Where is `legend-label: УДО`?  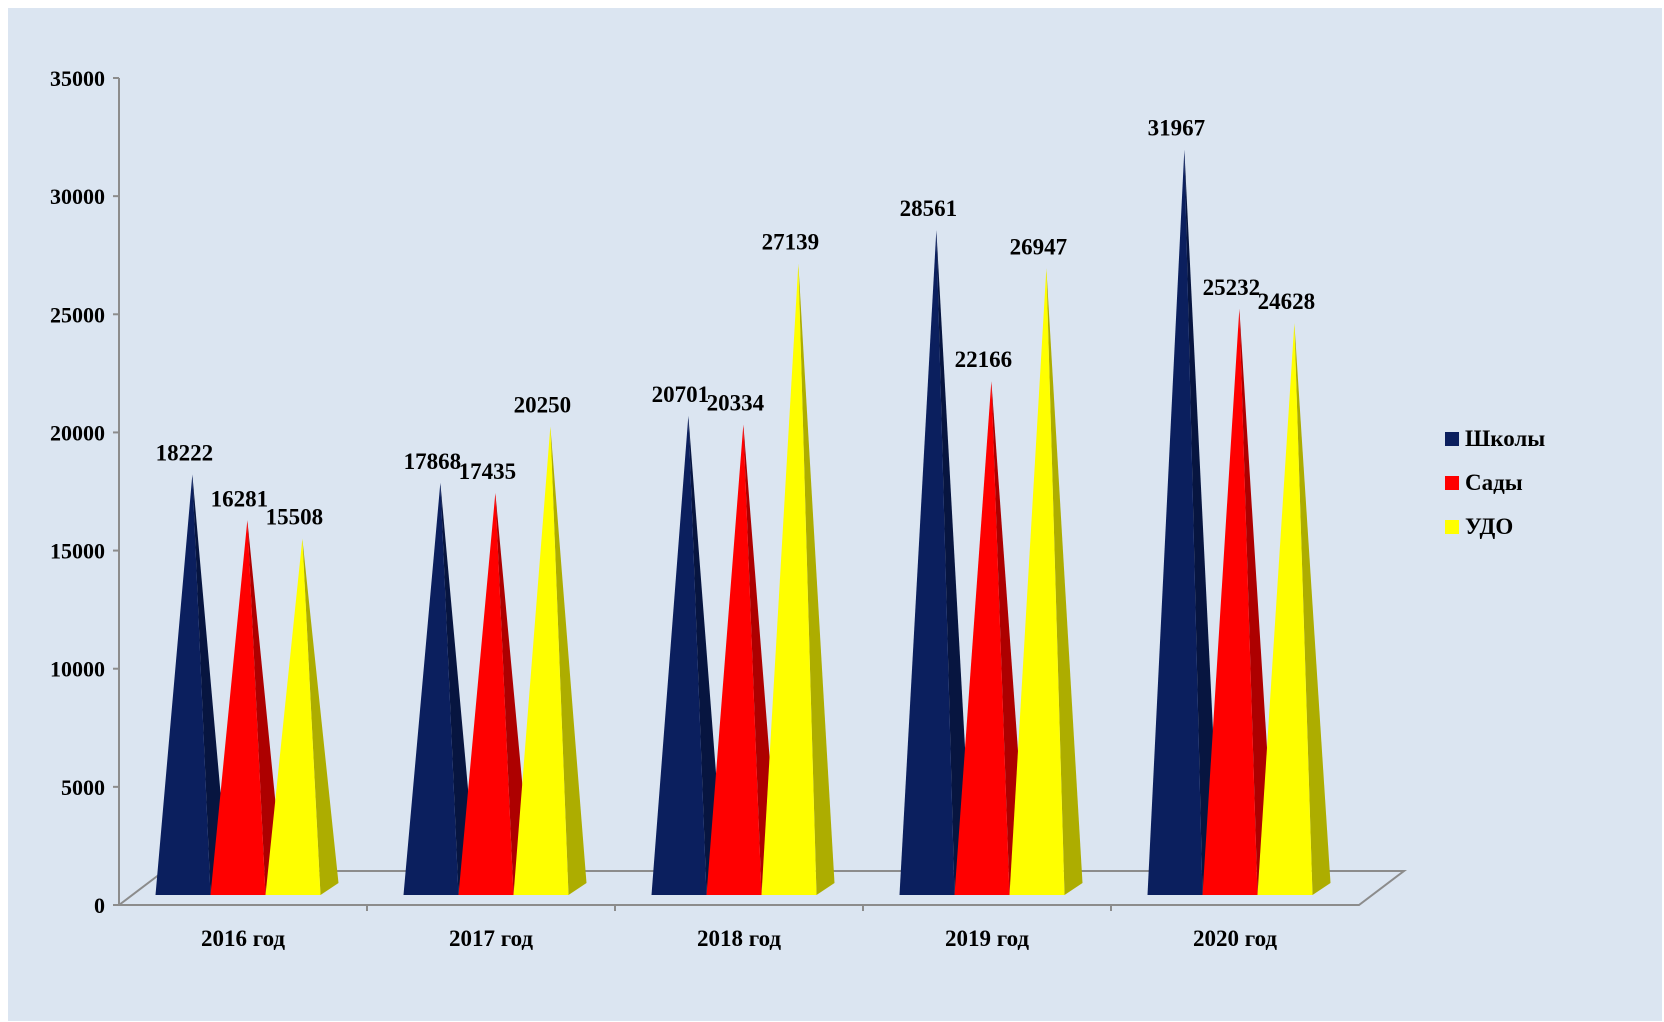 legend-label: УДО is located at coordinates (1489, 526).